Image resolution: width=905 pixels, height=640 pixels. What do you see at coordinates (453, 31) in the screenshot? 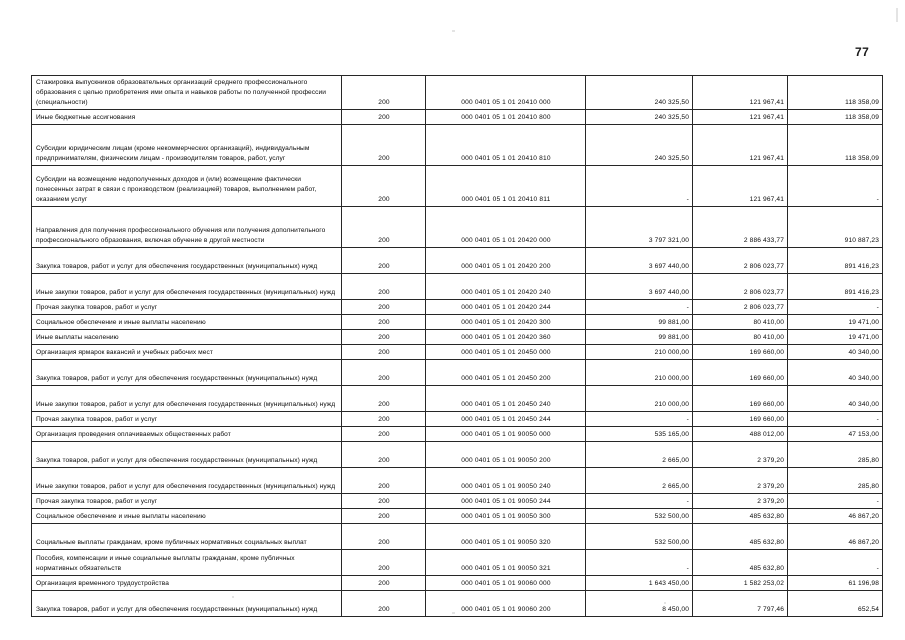
I see `scan-artifact-top` at bounding box center [453, 31].